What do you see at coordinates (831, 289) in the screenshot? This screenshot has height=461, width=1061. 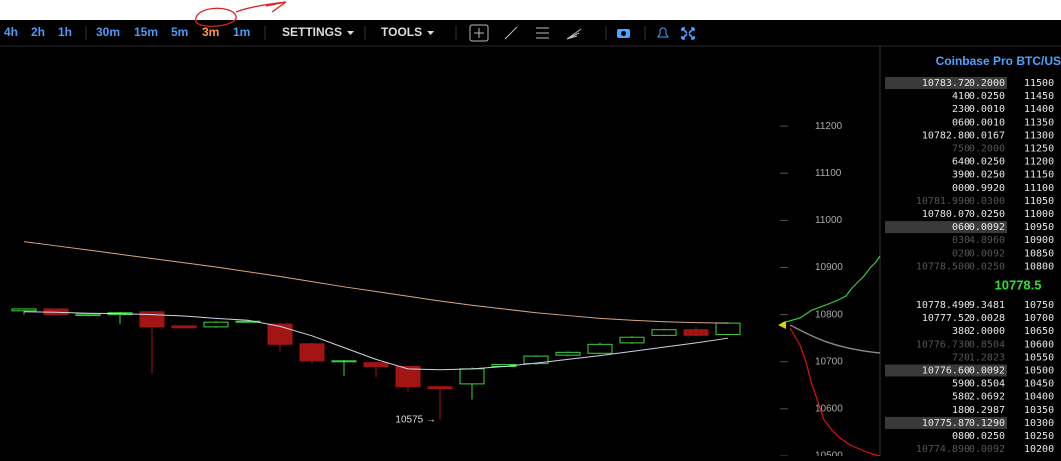 I see `bid-depth-curve` at bounding box center [831, 289].